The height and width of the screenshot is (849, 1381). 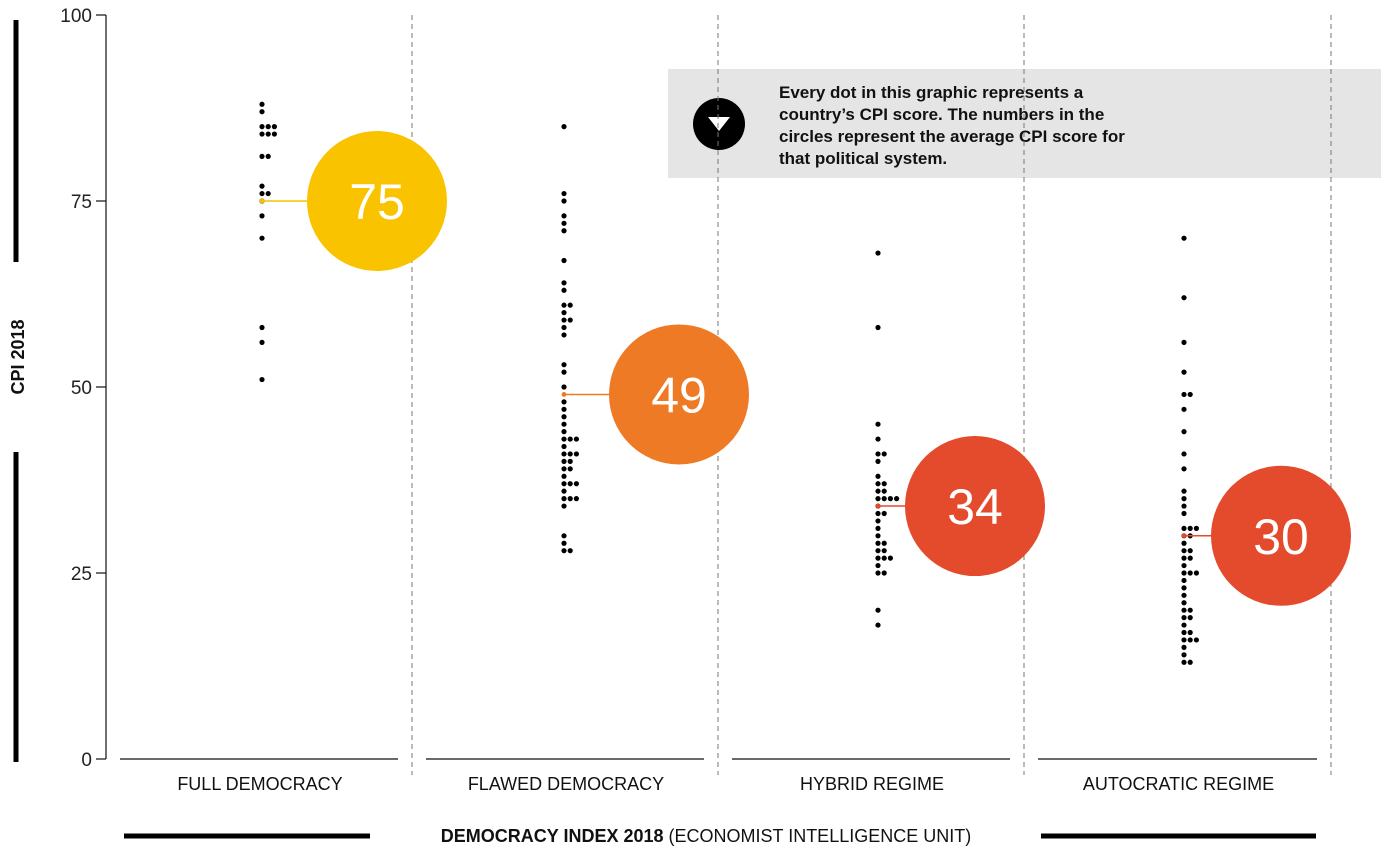 I want to click on y-tick-label: 0, so click(x=86, y=760).